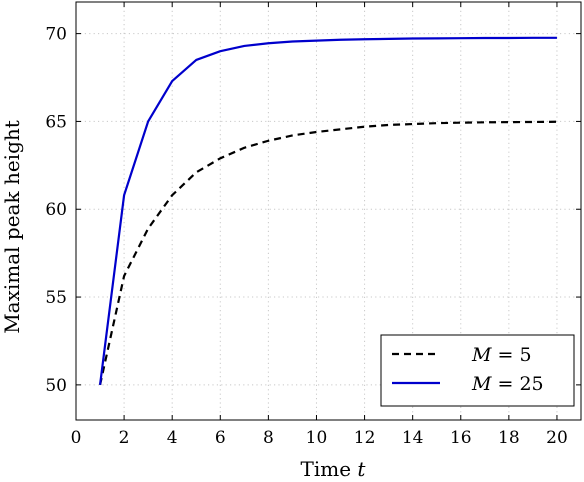 The width and height of the screenshot is (584, 482). Describe the element at coordinates (365, 438) in the screenshot. I see `x-tick-label: 12` at that location.